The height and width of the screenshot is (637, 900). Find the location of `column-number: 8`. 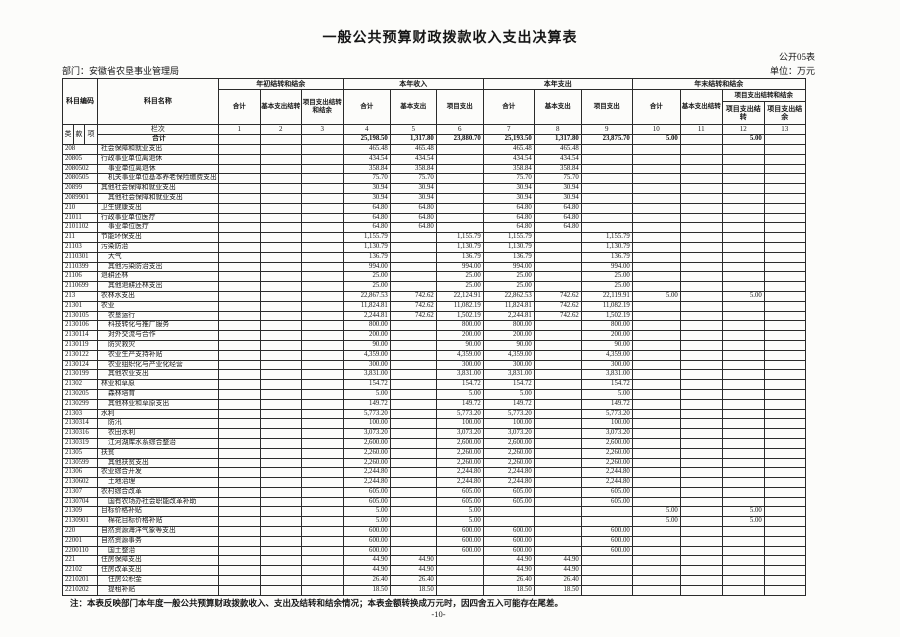

column-number: 8 is located at coordinates (557, 129).